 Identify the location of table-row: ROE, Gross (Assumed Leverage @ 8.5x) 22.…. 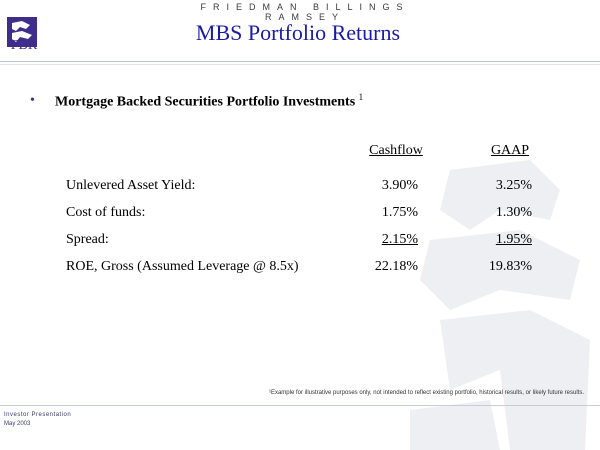
(300, 269).